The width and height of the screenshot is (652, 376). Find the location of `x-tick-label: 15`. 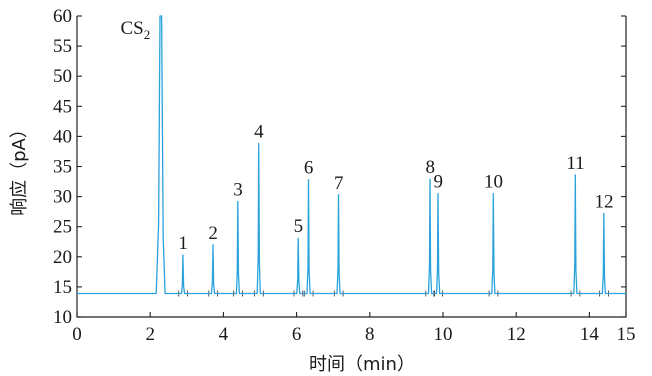

x-tick-label: 15 is located at coordinates (626, 334).